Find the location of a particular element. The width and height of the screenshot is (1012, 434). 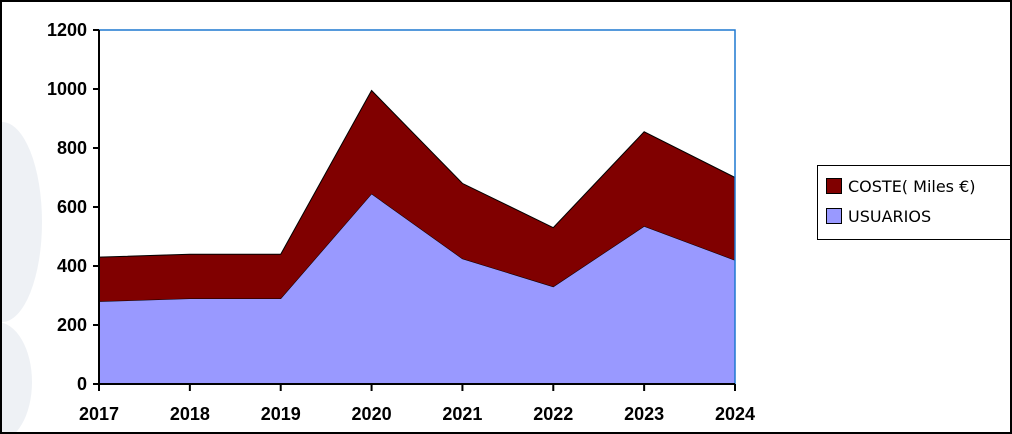

x-tick-label: 2022 is located at coordinates (553, 414).